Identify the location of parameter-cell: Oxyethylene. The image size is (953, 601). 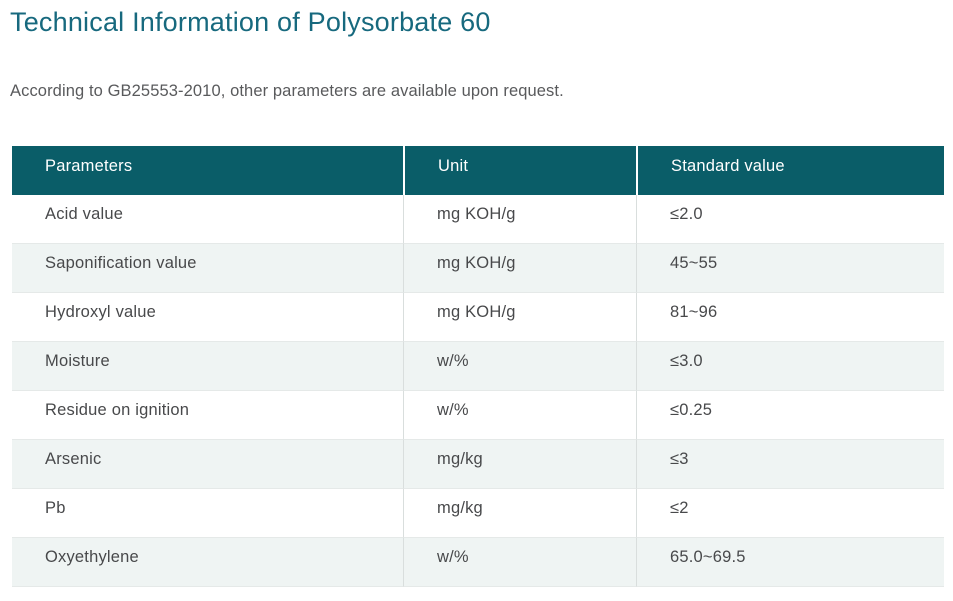
(207, 562).